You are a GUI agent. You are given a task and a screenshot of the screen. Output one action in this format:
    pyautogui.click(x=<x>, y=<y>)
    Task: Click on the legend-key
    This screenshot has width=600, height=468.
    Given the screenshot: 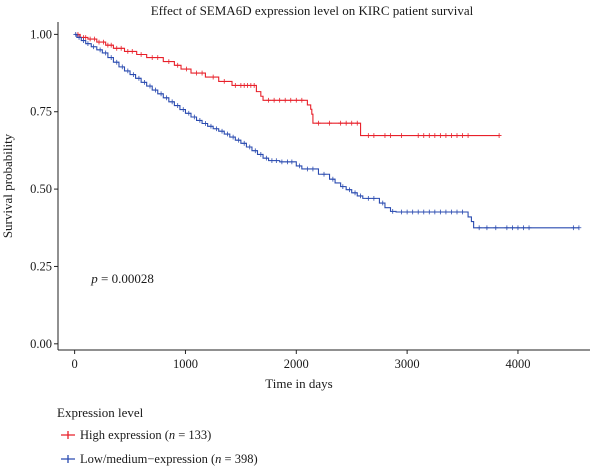 What is the action you would take?
    pyautogui.click(x=68, y=459)
    